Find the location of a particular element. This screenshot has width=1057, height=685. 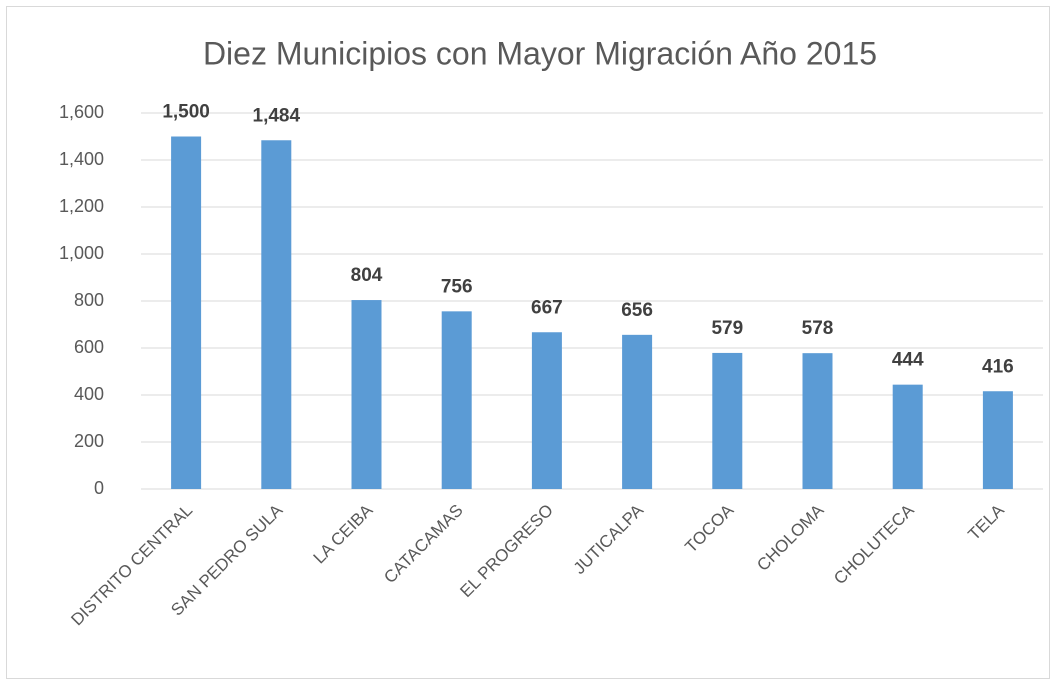

y-tick-label: 400 is located at coordinates (89, 394).